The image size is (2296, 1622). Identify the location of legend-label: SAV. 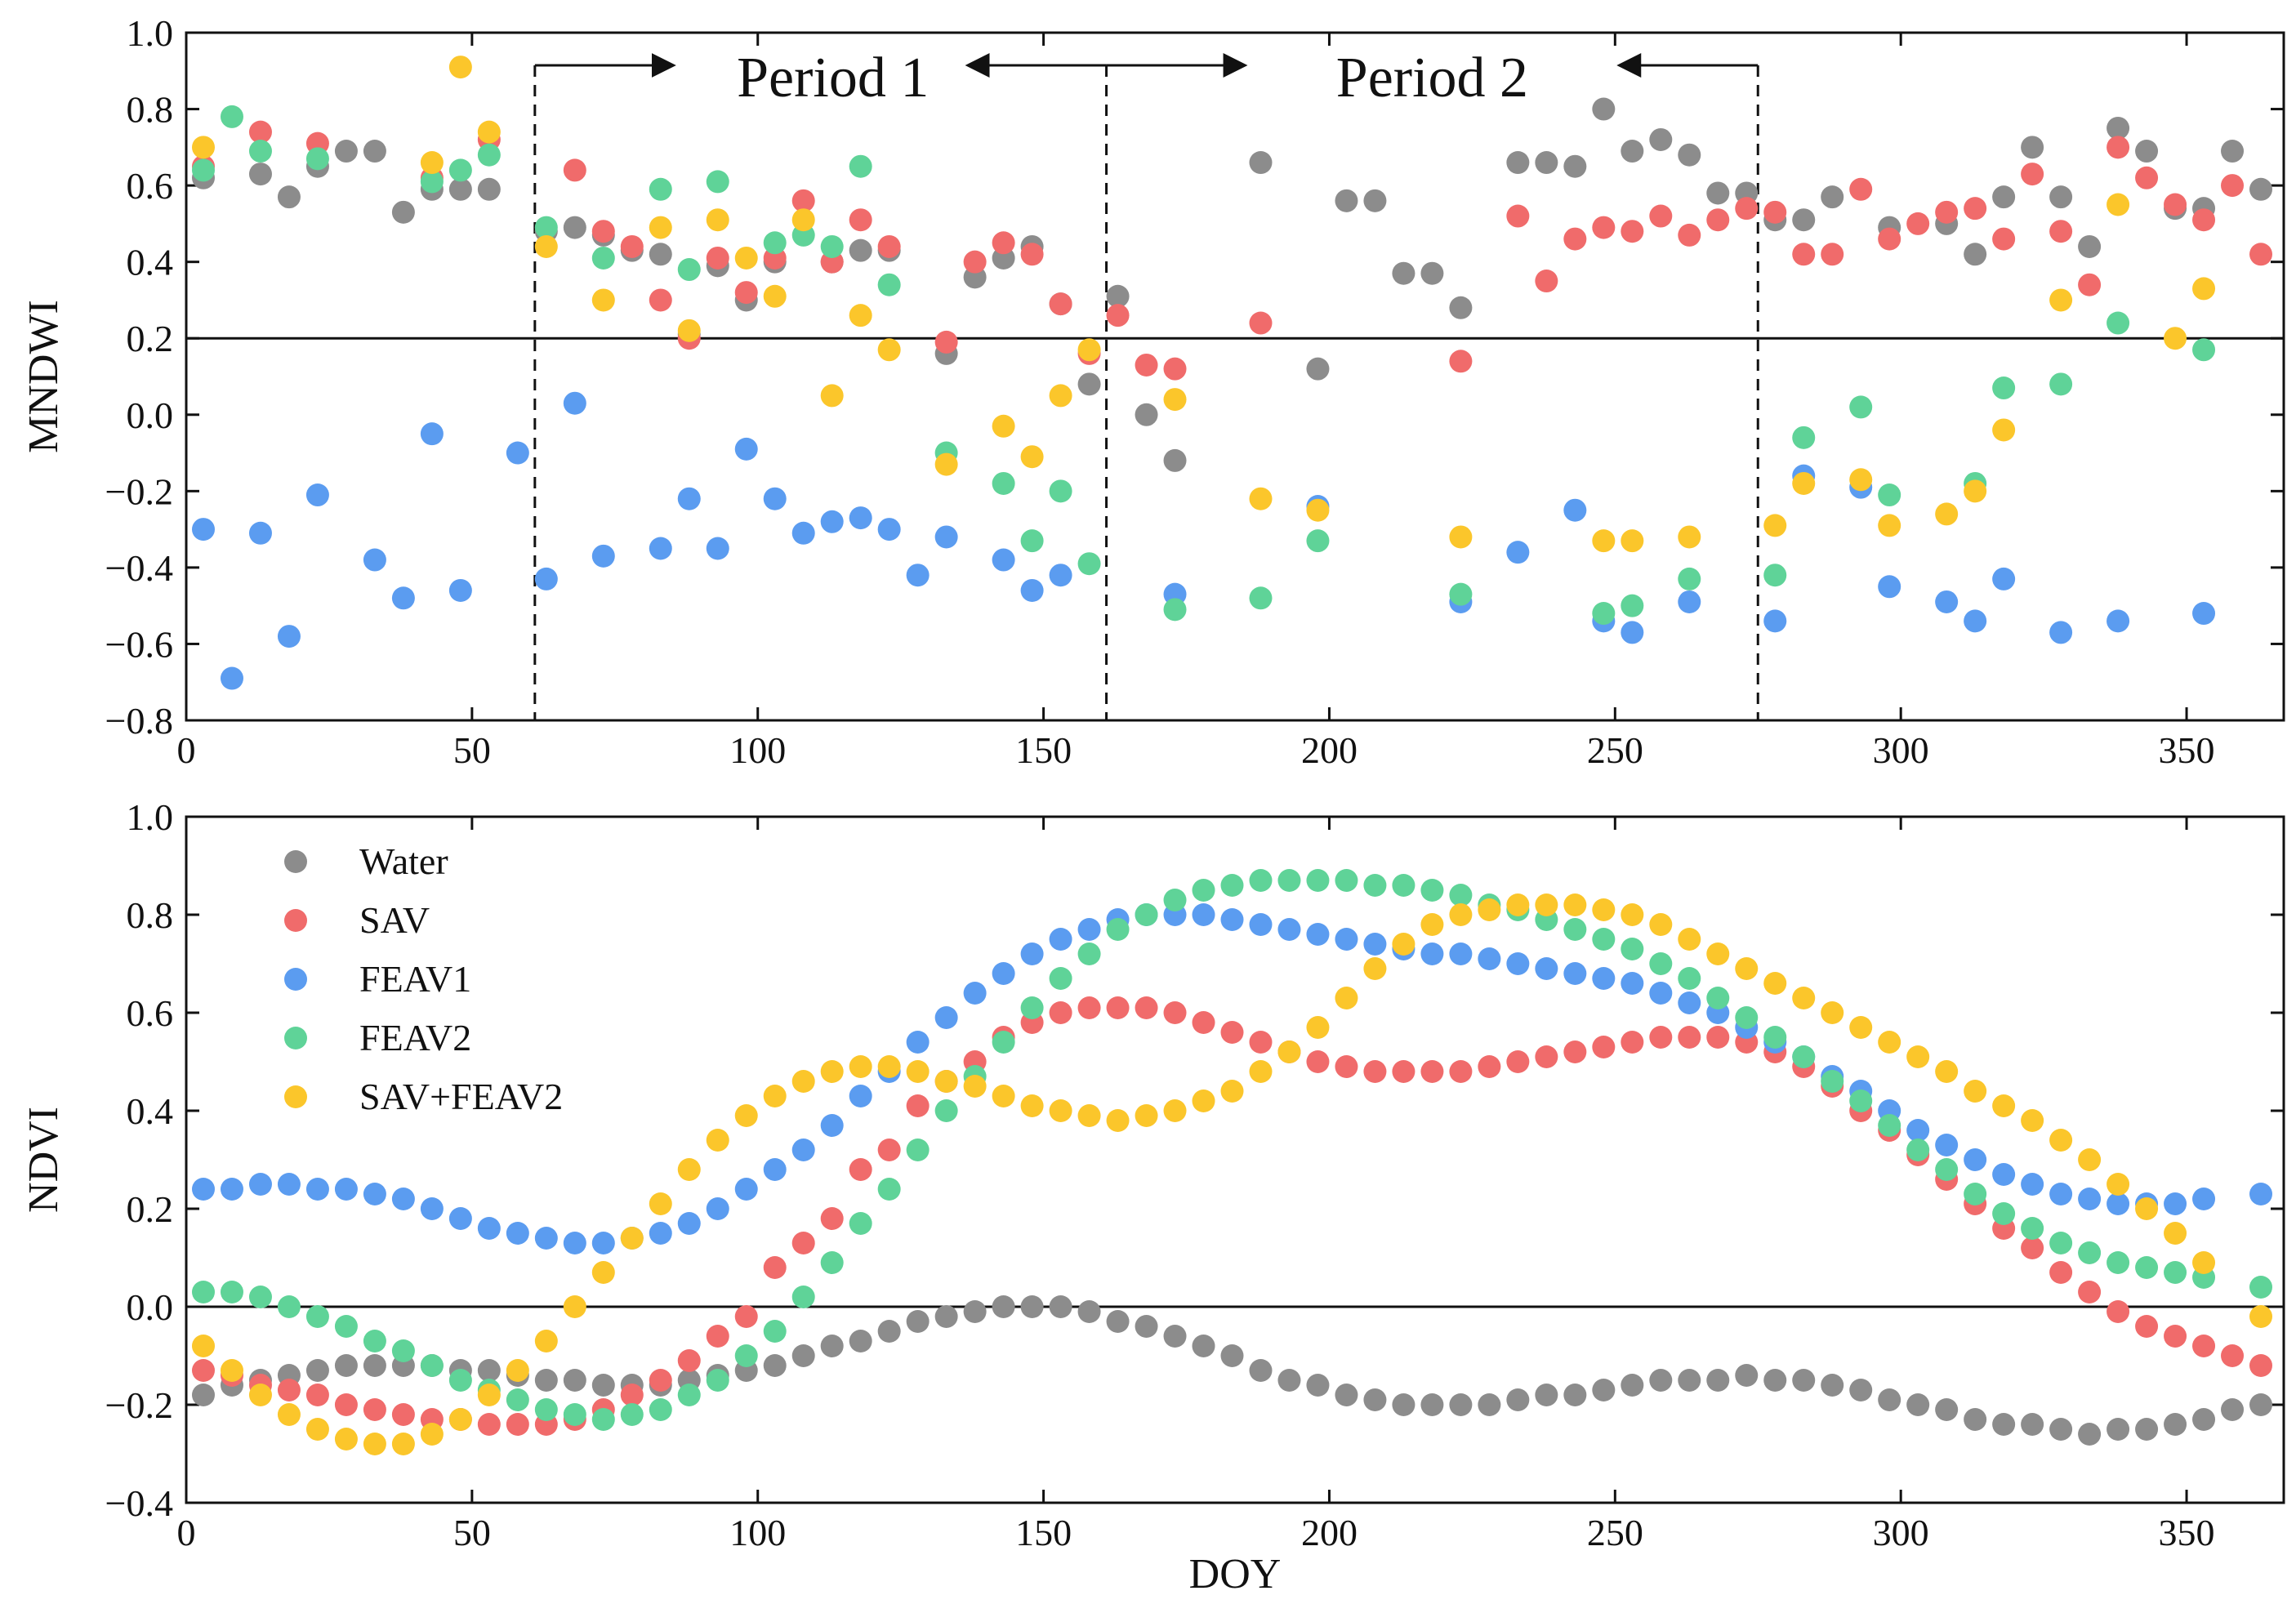
(394, 920).